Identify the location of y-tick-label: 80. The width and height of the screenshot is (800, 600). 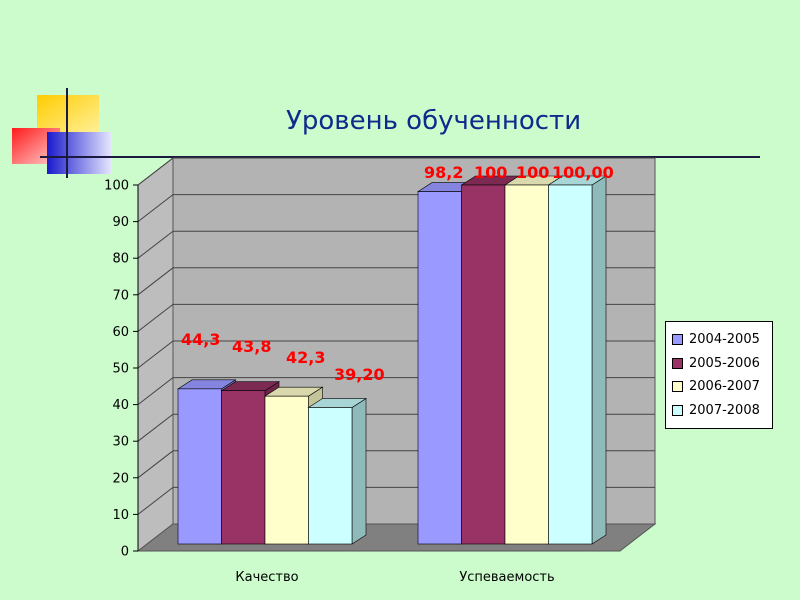
(120, 259).